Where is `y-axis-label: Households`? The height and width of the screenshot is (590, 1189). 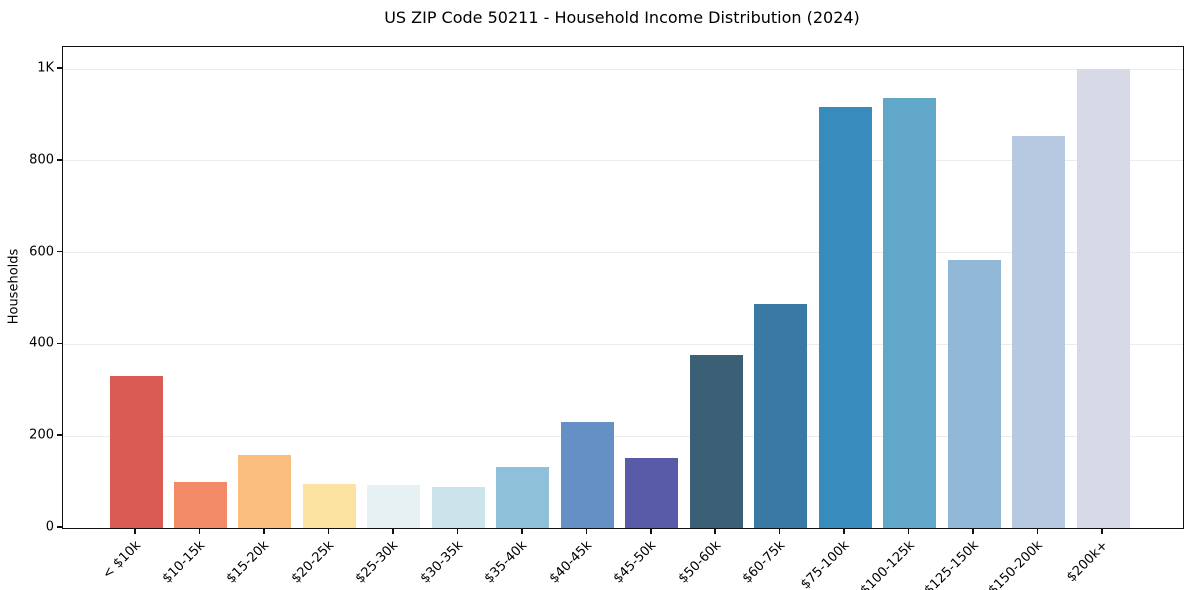
y-axis-label: Households is located at coordinates (14, 286).